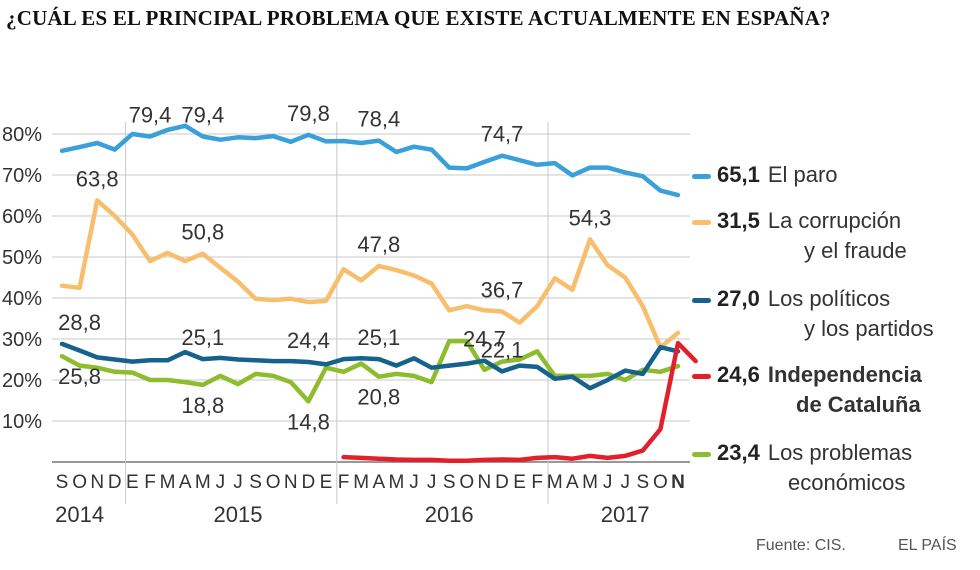 The width and height of the screenshot is (980, 570). I want to click on legend-politicos: 27,0 Los políticos y los partidos, so click(813, 314).